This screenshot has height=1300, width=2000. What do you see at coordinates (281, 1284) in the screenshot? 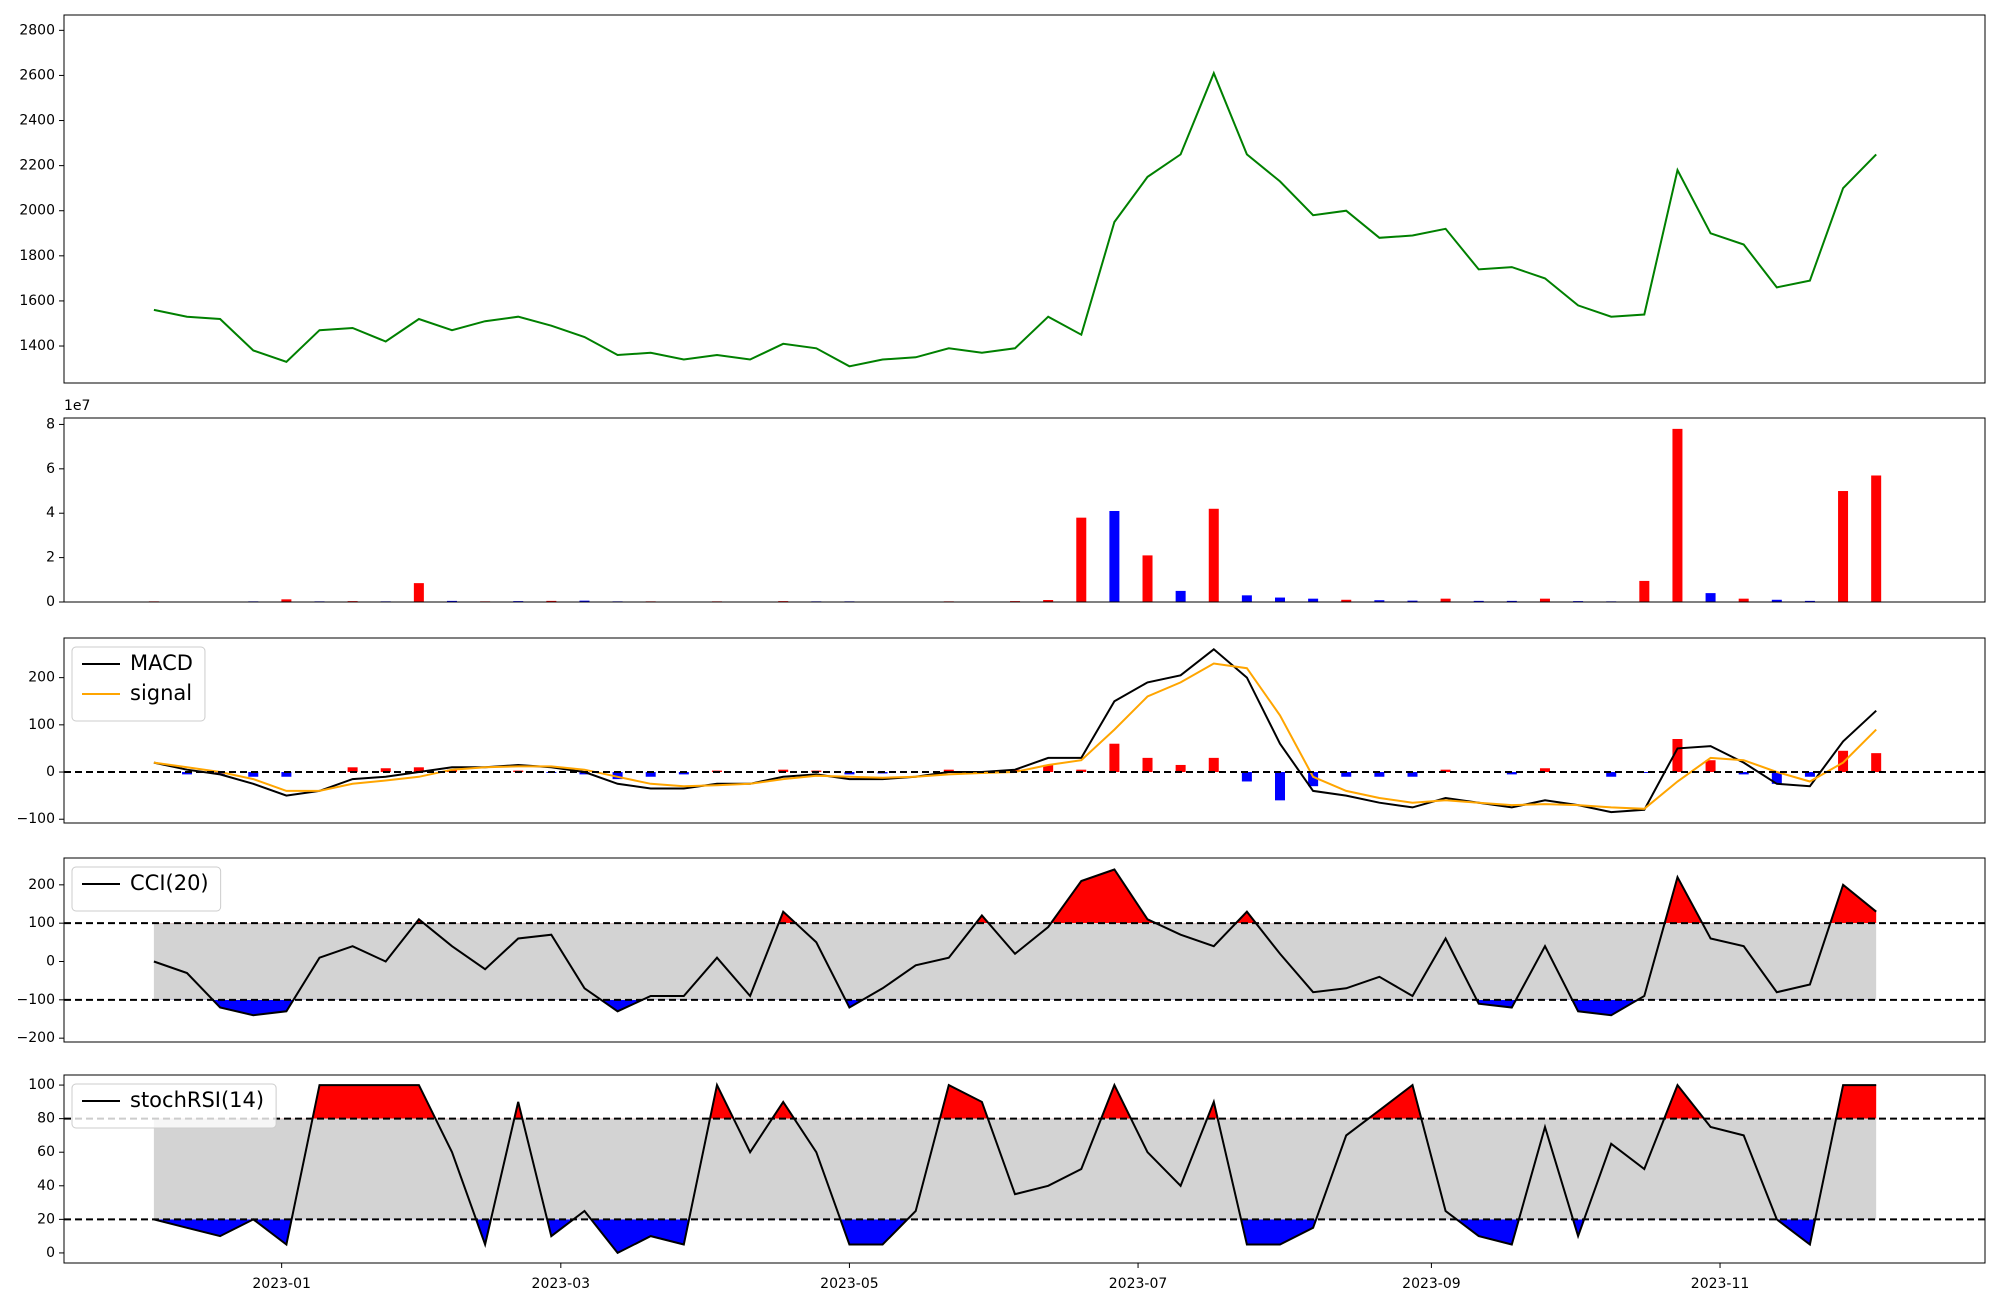
I see `x-tick-label: 2023-01` at bounding box center [281, 1284].